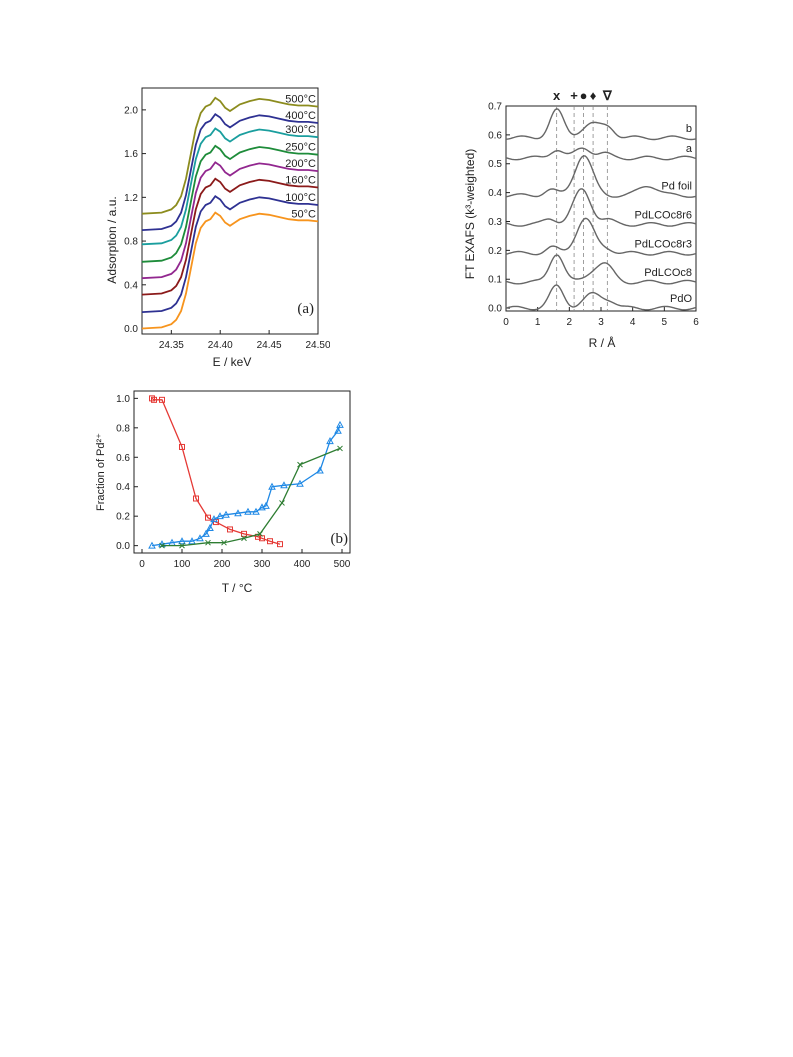 Image resolution: width=793 pixels, height=1057 pixels. Describe the element at coordinates (681, 299) in the screenshot. I see `exafs-series-label: PdO` at that location.